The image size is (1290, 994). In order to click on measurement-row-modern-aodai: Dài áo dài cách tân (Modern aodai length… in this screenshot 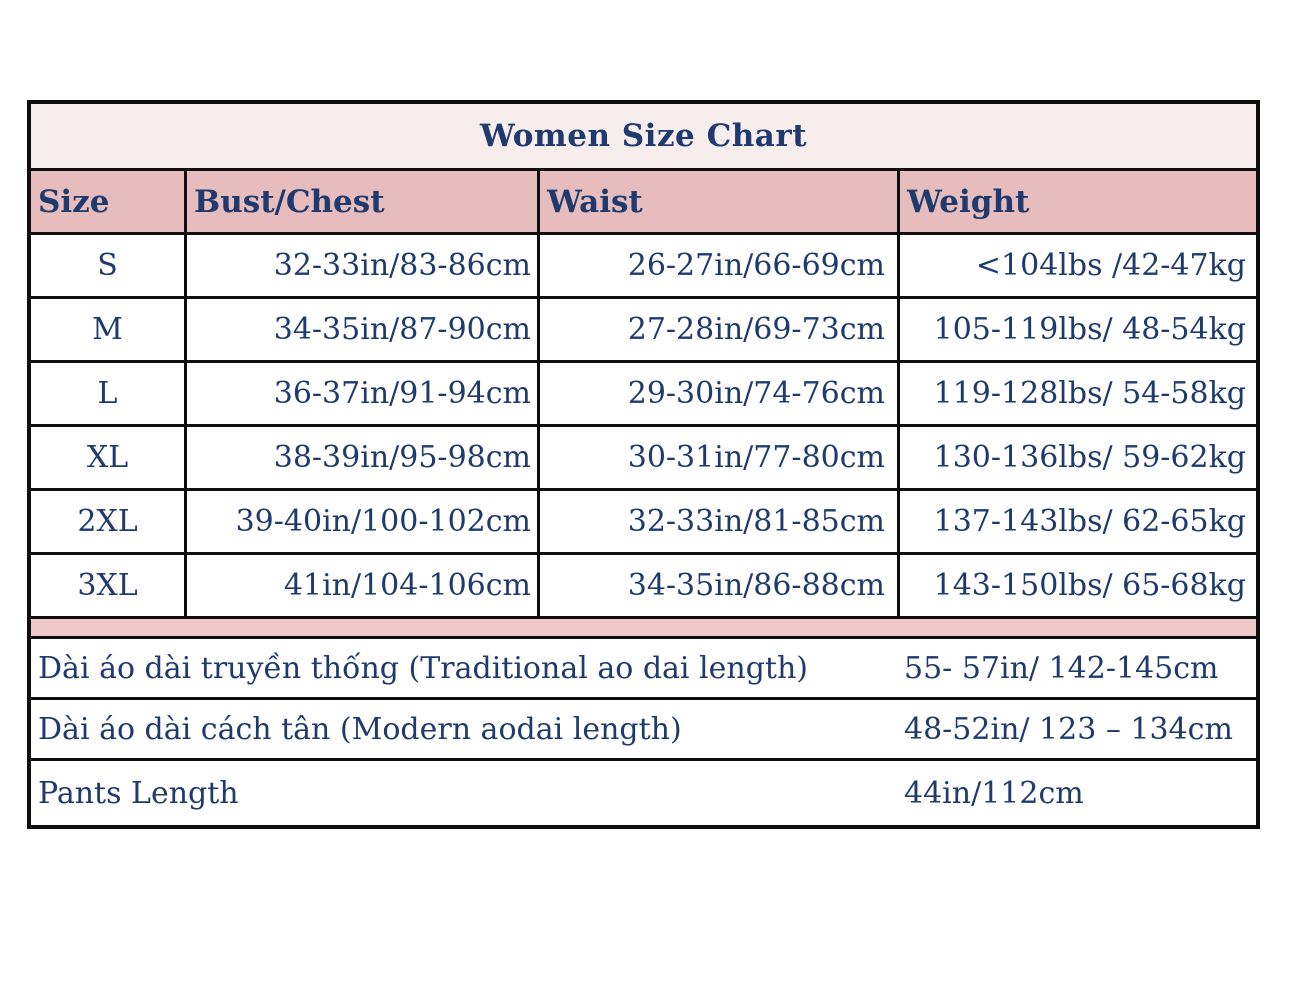, I will do `click(643, 730)`.